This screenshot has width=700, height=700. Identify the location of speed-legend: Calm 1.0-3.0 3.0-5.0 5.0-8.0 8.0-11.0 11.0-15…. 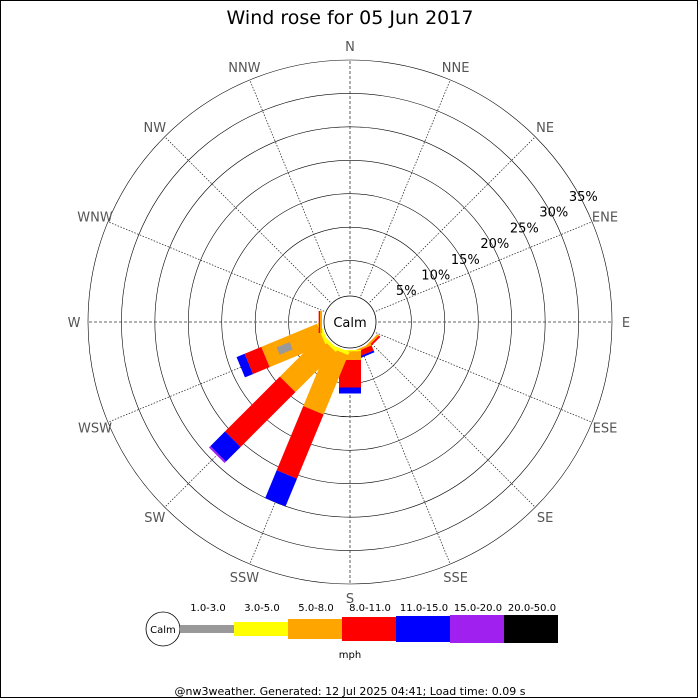
(351, 632).